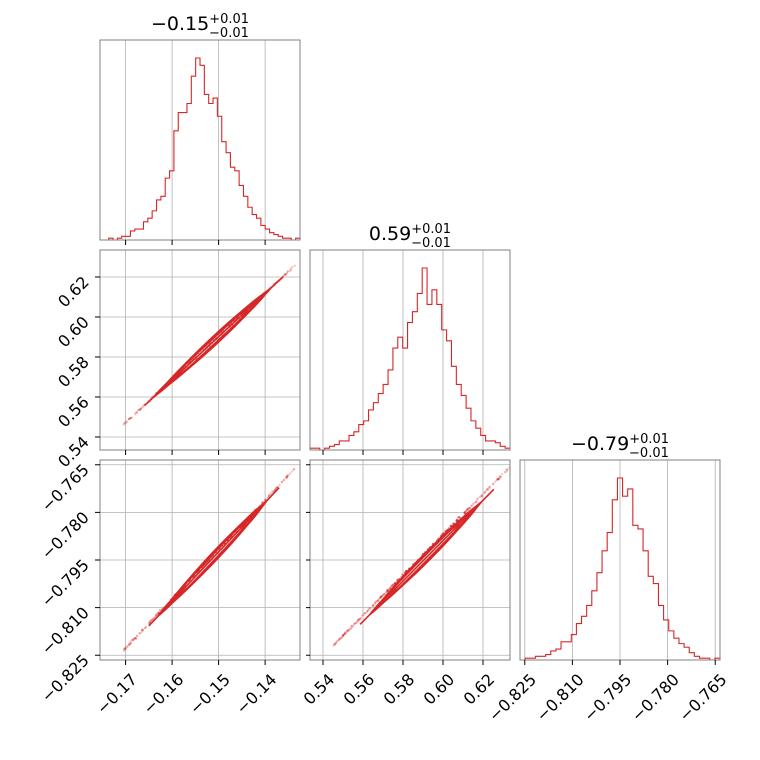  I want to click on title-value: −0.79, so click(600, 444).